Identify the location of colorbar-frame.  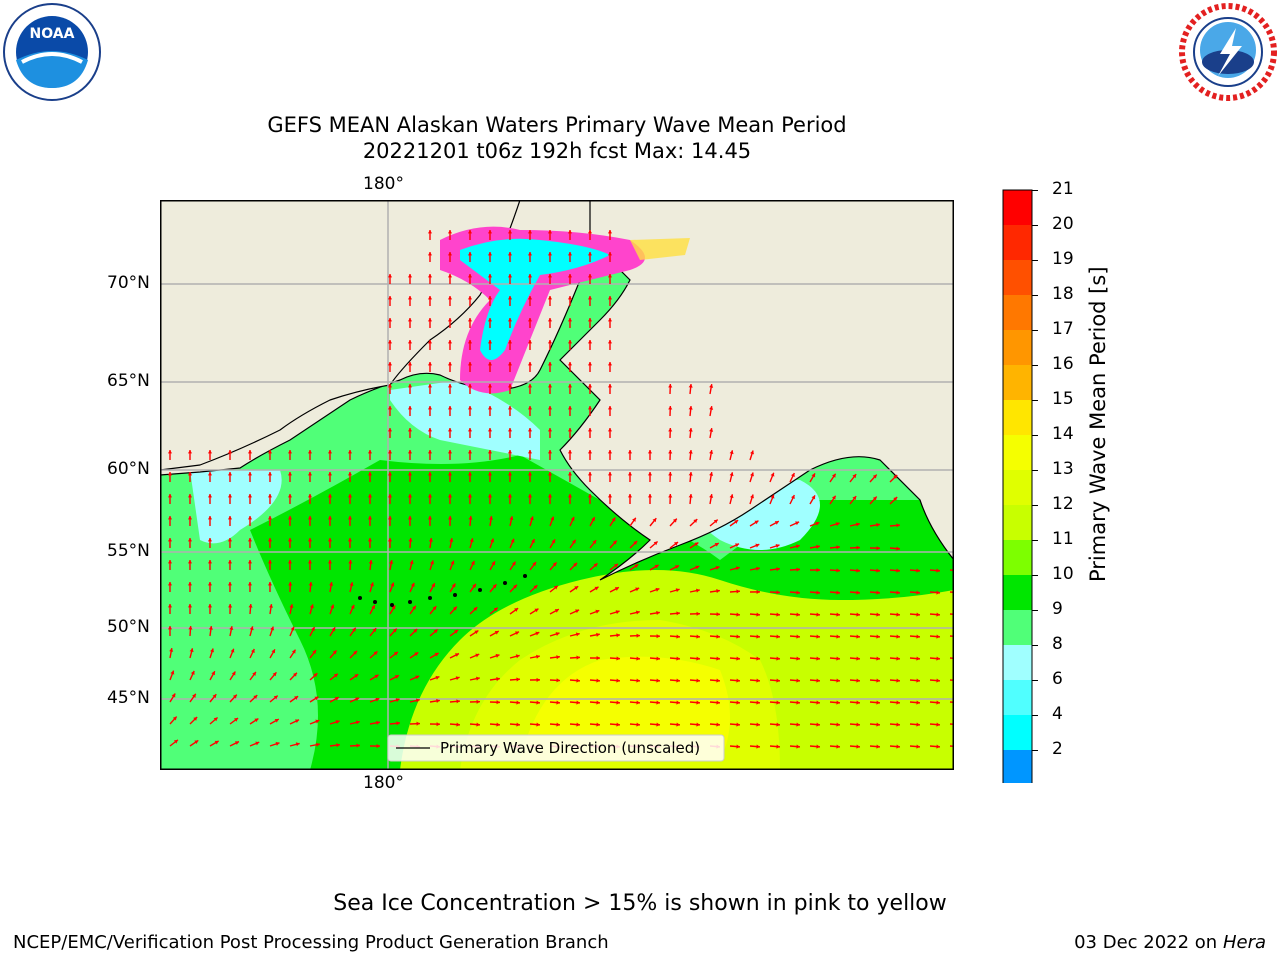
(1017, 486).